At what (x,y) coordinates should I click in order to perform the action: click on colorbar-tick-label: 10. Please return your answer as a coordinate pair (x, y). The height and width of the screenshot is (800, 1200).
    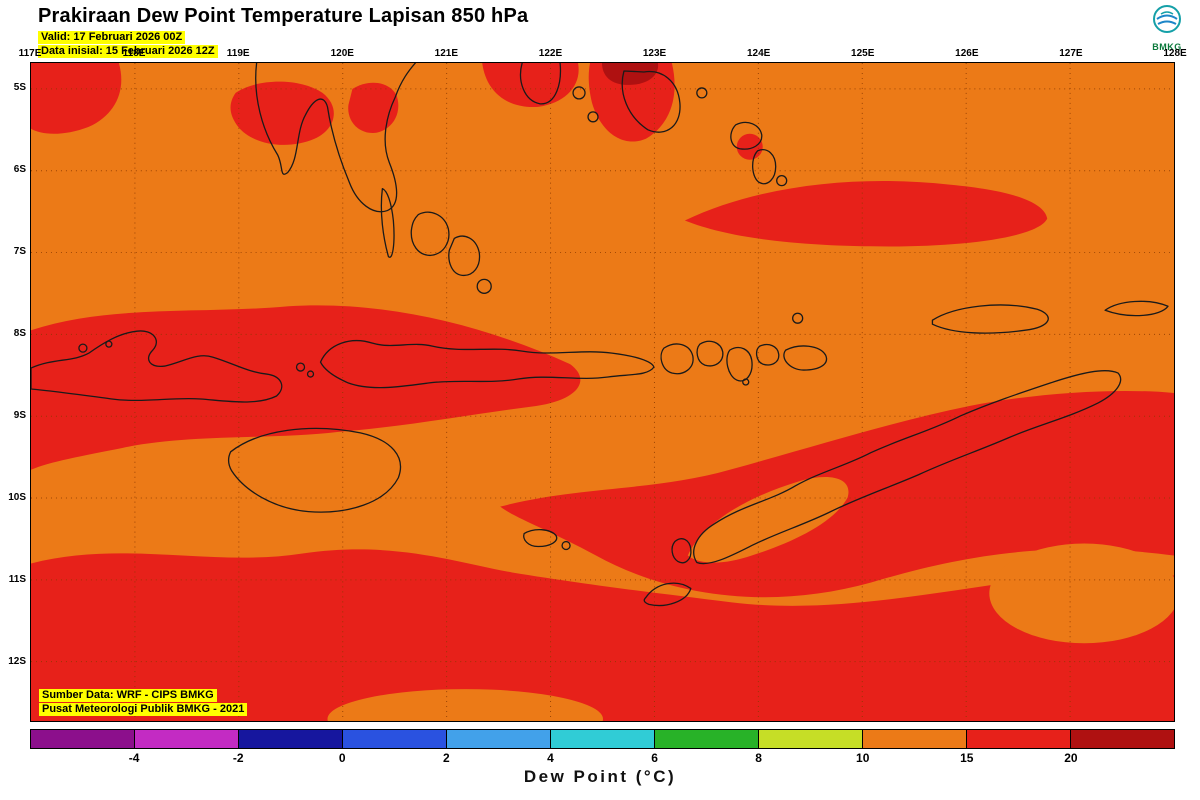
    Looking at the image, I should click on (863, 758).